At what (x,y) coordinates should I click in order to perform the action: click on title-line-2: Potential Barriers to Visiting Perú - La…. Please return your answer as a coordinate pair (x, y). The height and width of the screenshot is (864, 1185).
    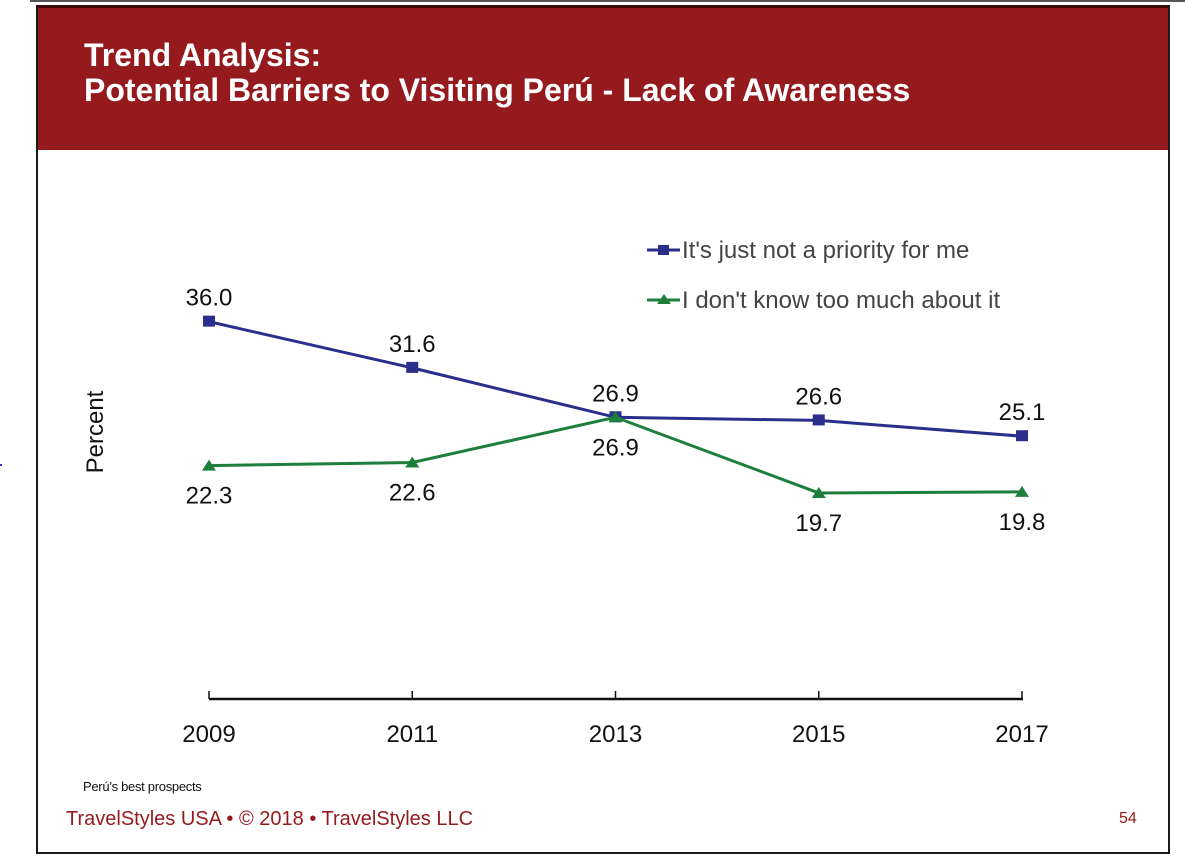
    Looking at the image, I should click on (497, 90).